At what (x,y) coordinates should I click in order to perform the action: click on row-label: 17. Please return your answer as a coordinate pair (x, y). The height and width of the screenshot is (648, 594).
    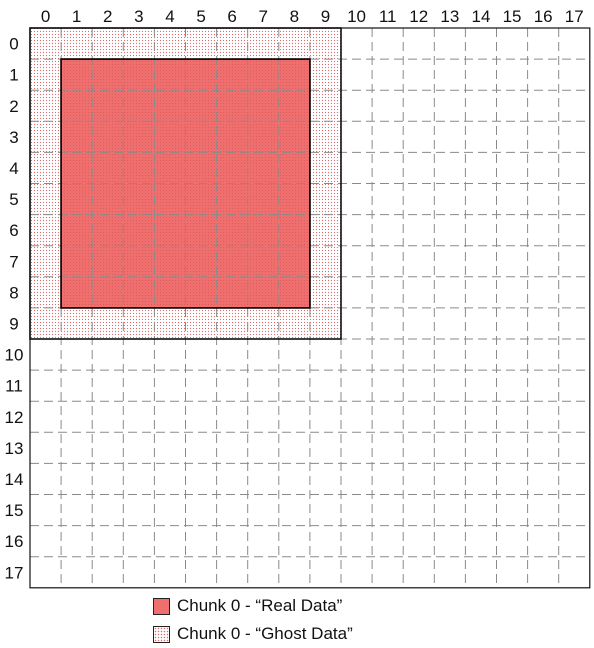
    Looking at the image, I should click on (14, 572).